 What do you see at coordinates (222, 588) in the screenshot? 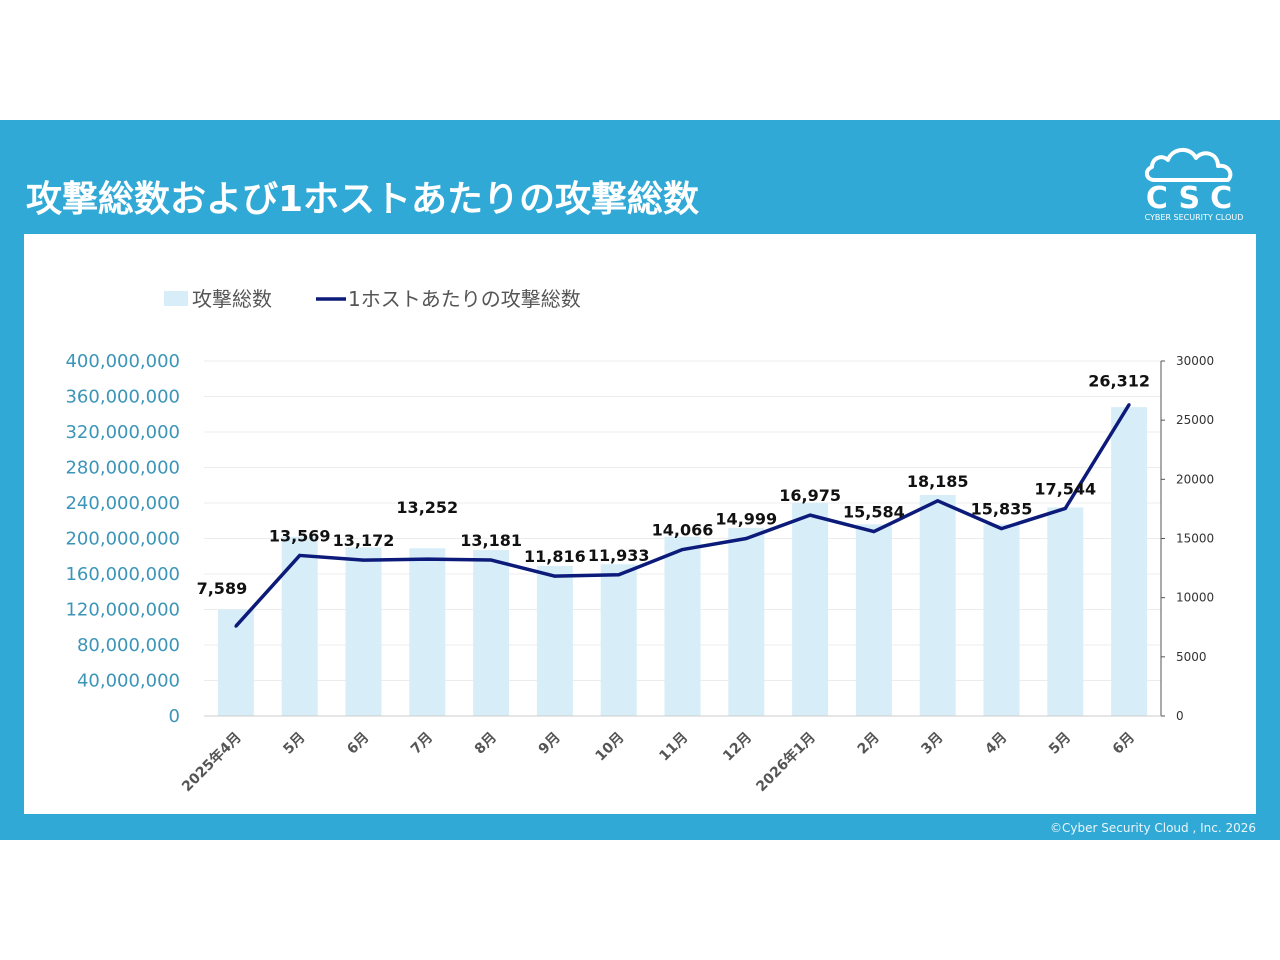
I see `data-label: 7,589` at bounding box center [222, 588].